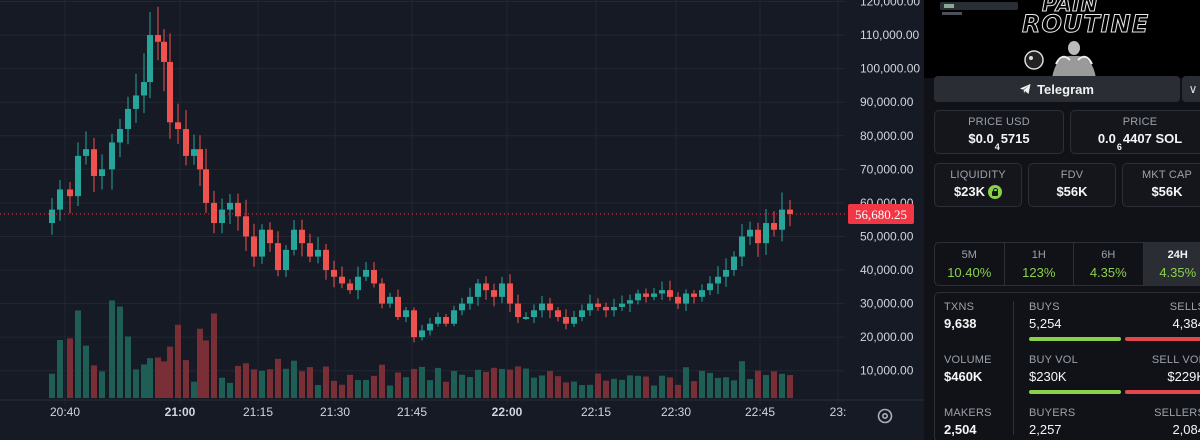 The width and height of the screenshot is (1200, 440). Describe the element at coordinates (258, 412) in the screenshot. I see `x-tick-label: 21:15` at that location.